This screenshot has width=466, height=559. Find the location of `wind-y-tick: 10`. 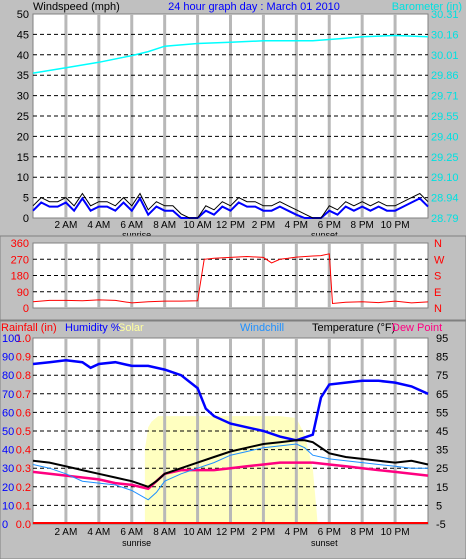

wind-y-tick: 10 is located at coordinates (23, 178).